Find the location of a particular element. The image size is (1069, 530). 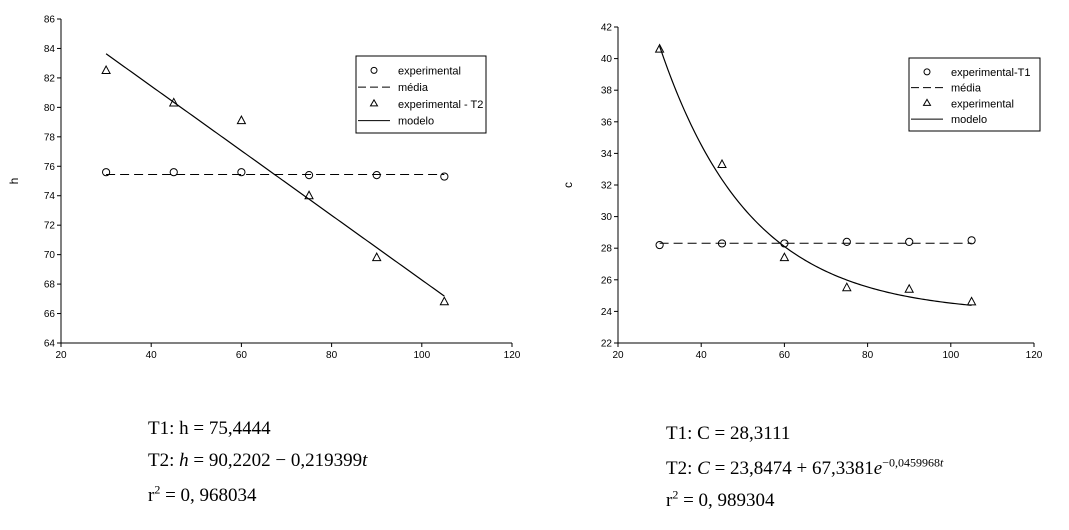

left-t2-var: h is located at coordinates (184, 460).